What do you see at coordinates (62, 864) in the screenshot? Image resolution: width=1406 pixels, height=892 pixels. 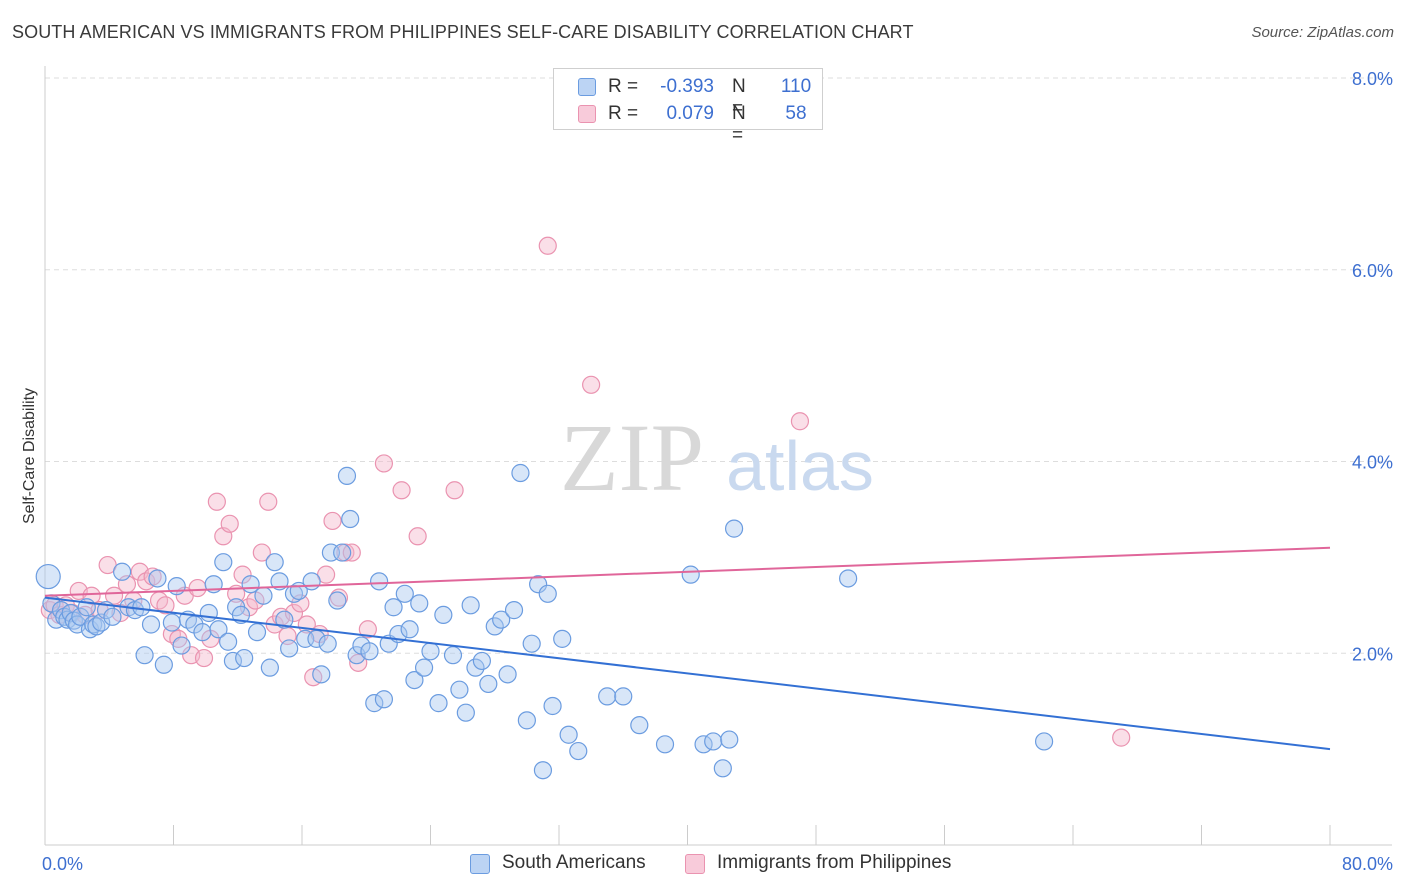 I see `x-tick-label: 0.0%` at bounding box center [62, 864].